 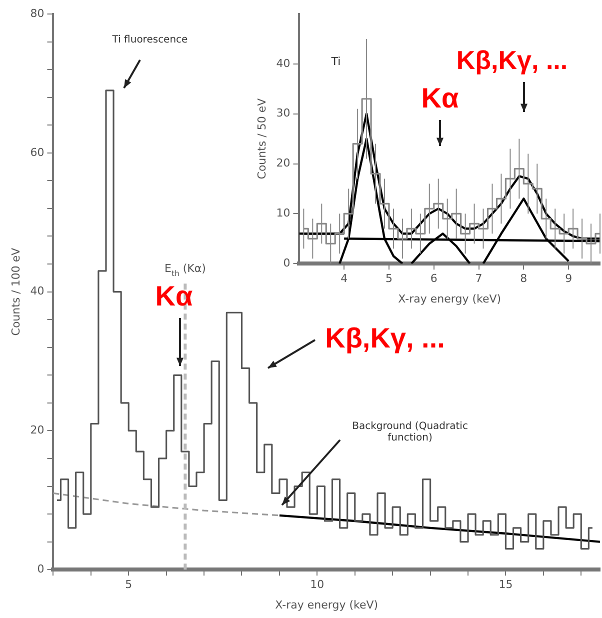 I want to click on x-tick-label: 8, so click(x=524, y=279).